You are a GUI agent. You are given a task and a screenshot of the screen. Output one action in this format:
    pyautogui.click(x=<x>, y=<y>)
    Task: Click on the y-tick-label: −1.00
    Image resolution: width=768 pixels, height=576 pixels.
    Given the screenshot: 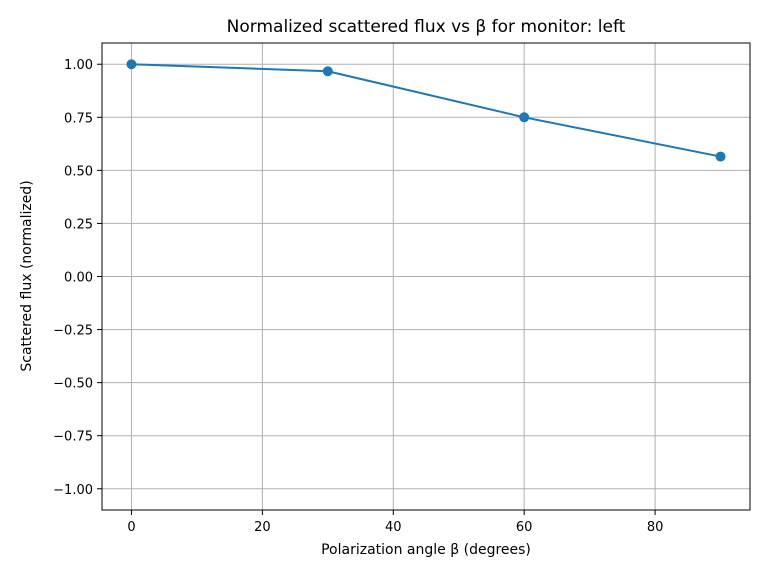 What is the action you would take?
    pyautogui.click(x=73, y=490)
    